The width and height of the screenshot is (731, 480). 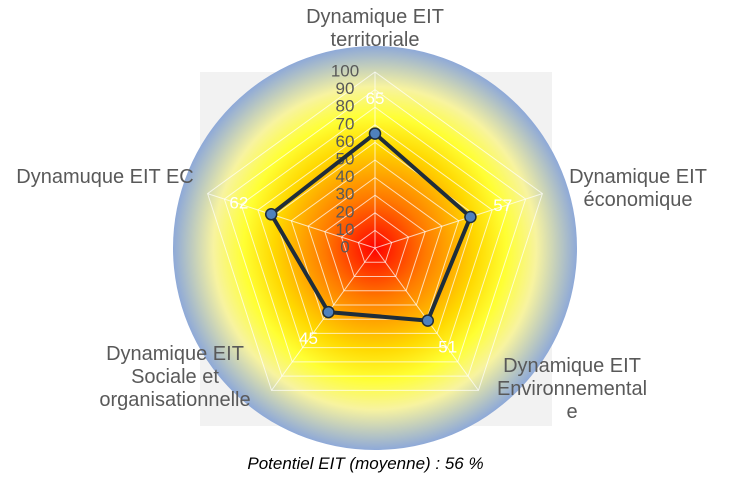 What do you see at coordinates (105, 177) in the screenshot?
I see `category-label: Dynamuque EIT EC` at bounding box center [105, 177].